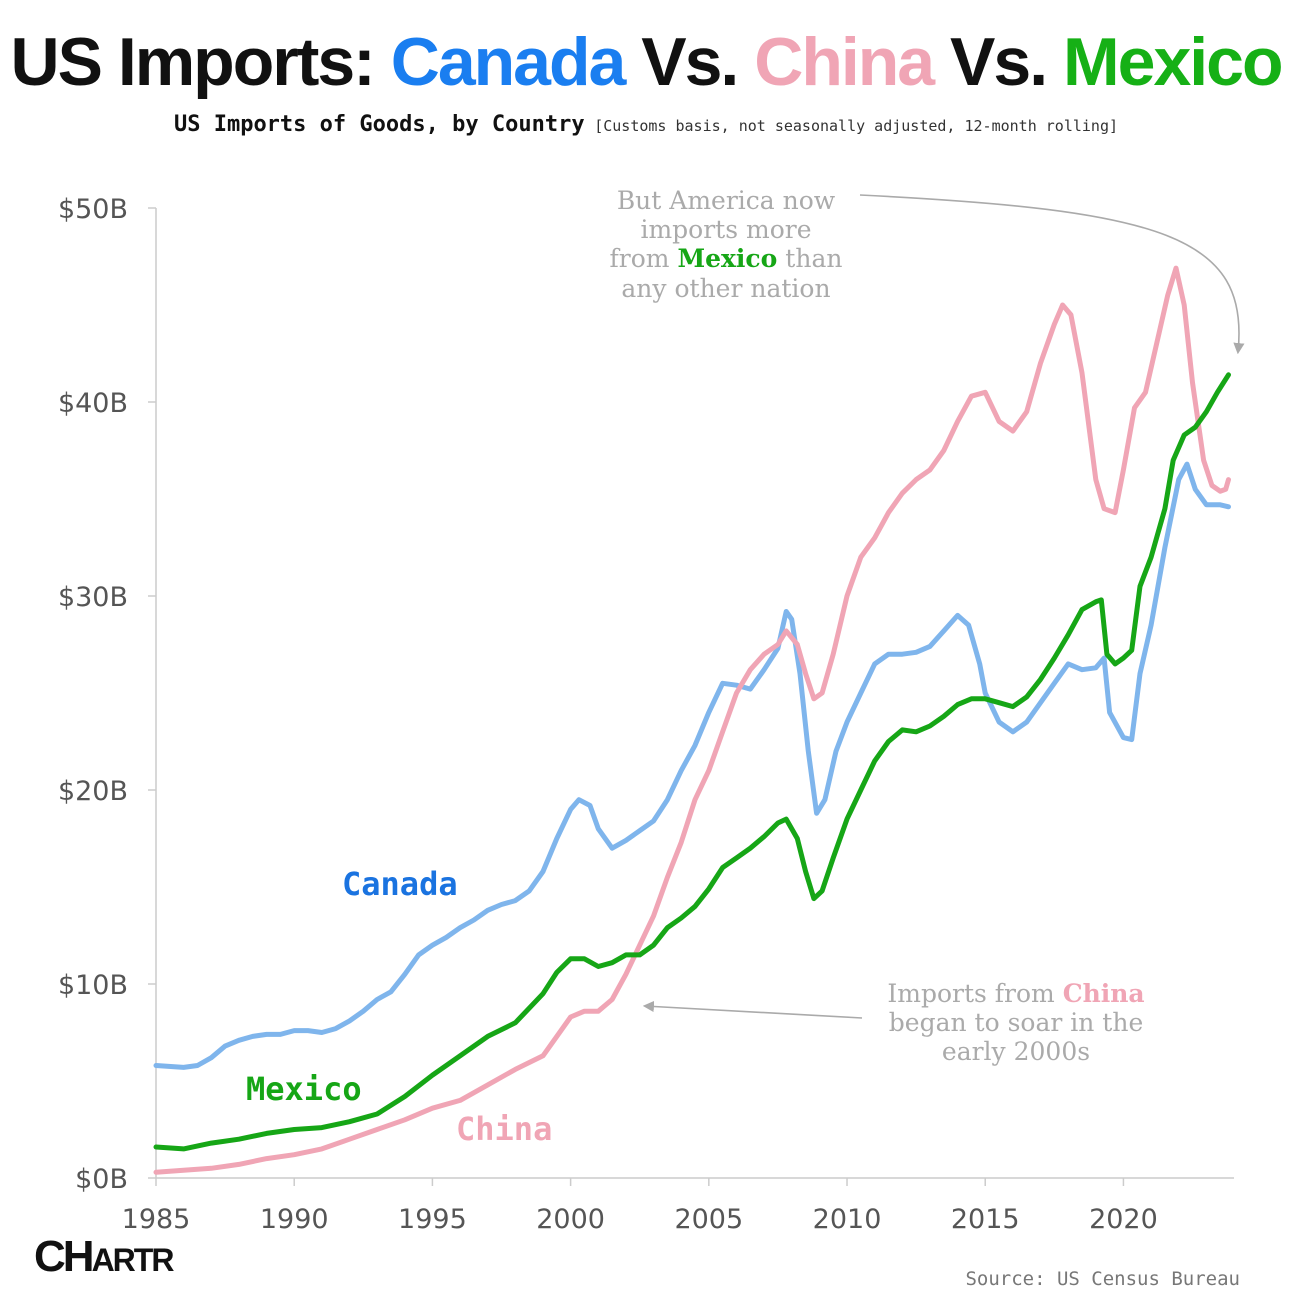 The height and width of the screenshot is (1308, 1292). Describe the element at coordinates (399, 1006) in the screenshot. I see `series-labels: Canada Mexico China` at that location.